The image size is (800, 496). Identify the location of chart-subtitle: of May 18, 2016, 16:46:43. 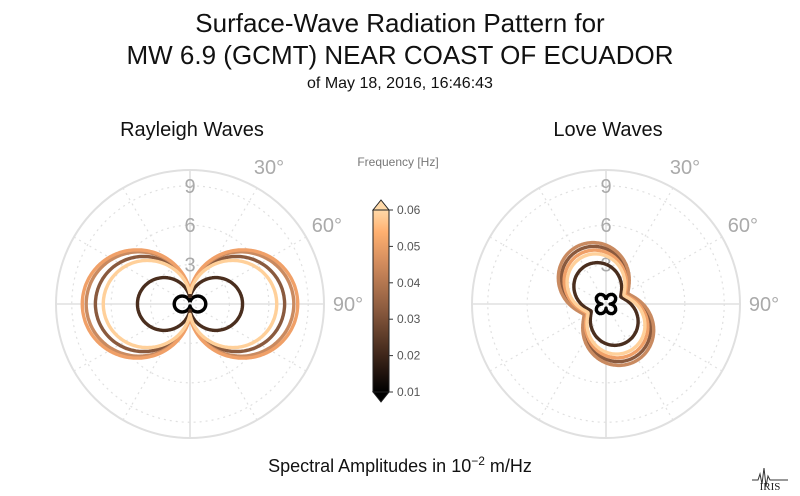
(400, 83).